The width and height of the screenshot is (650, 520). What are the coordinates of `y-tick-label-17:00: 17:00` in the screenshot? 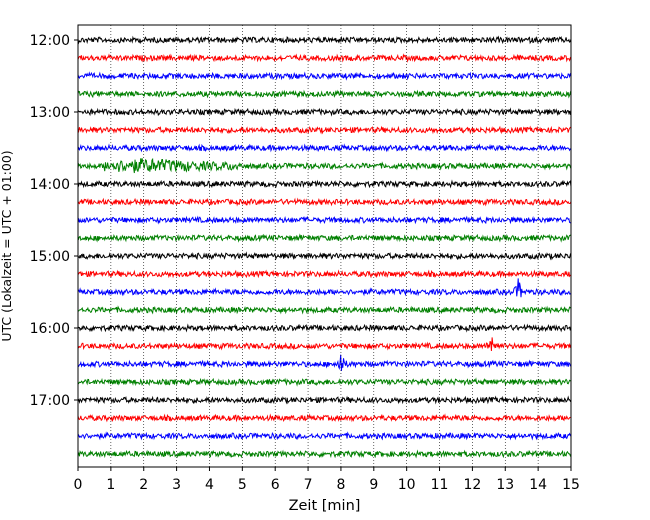 It's located at (50, 401).